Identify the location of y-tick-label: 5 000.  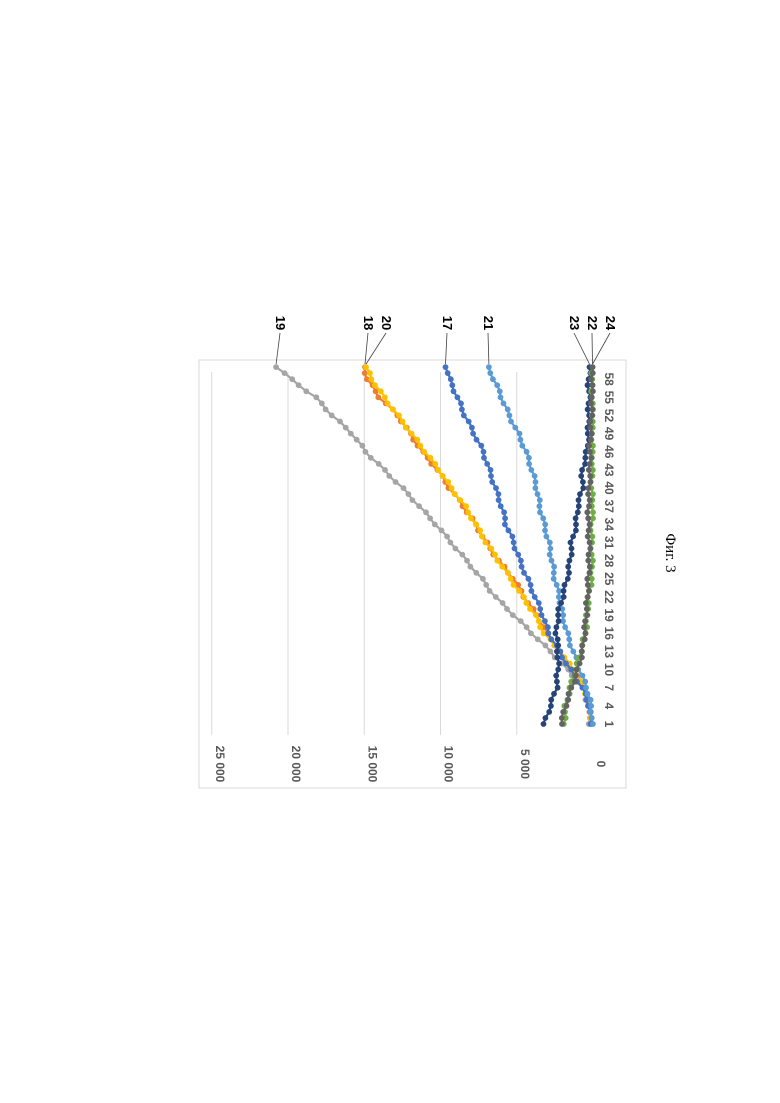
(525, 764).